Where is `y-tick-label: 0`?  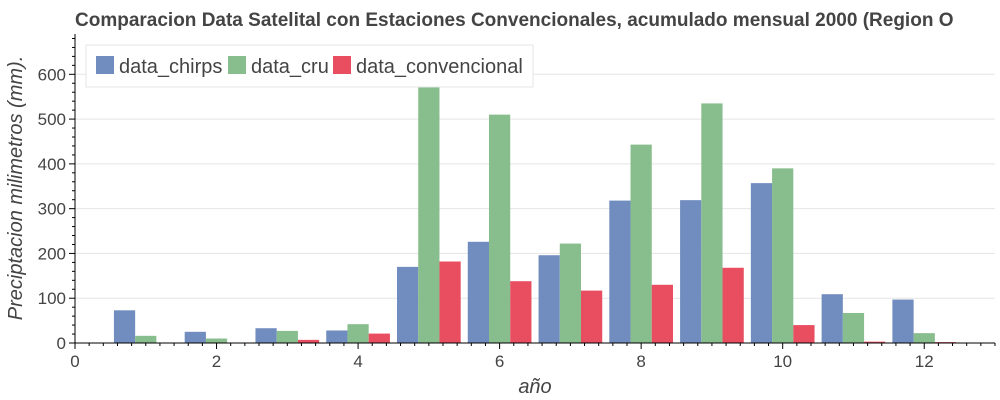 y-tick-label: 0 is located at coordinates (61, 343).